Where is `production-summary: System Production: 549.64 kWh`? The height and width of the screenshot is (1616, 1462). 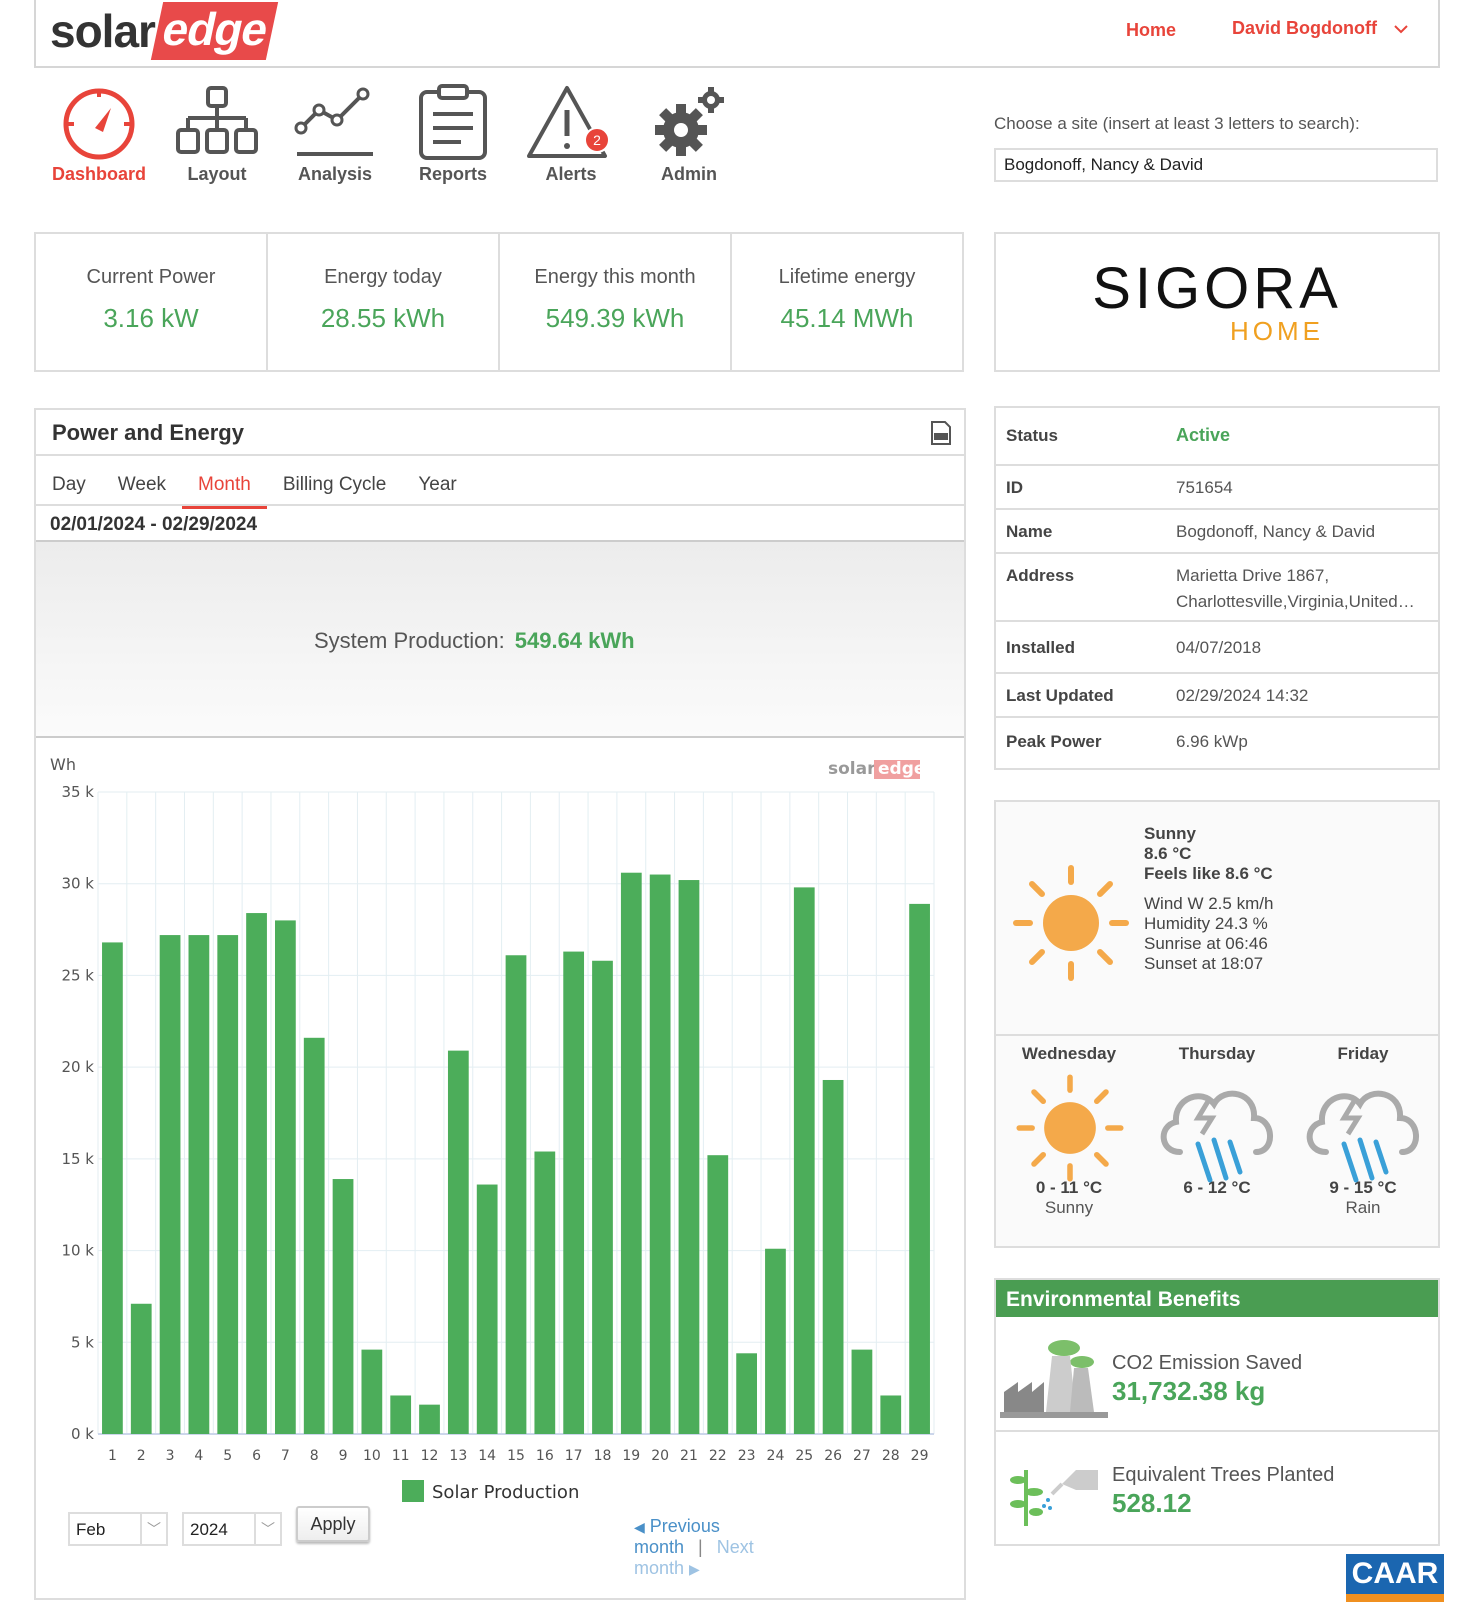 production-summary: System Production: 549.64 kWh is located at coordinates (500, 640).